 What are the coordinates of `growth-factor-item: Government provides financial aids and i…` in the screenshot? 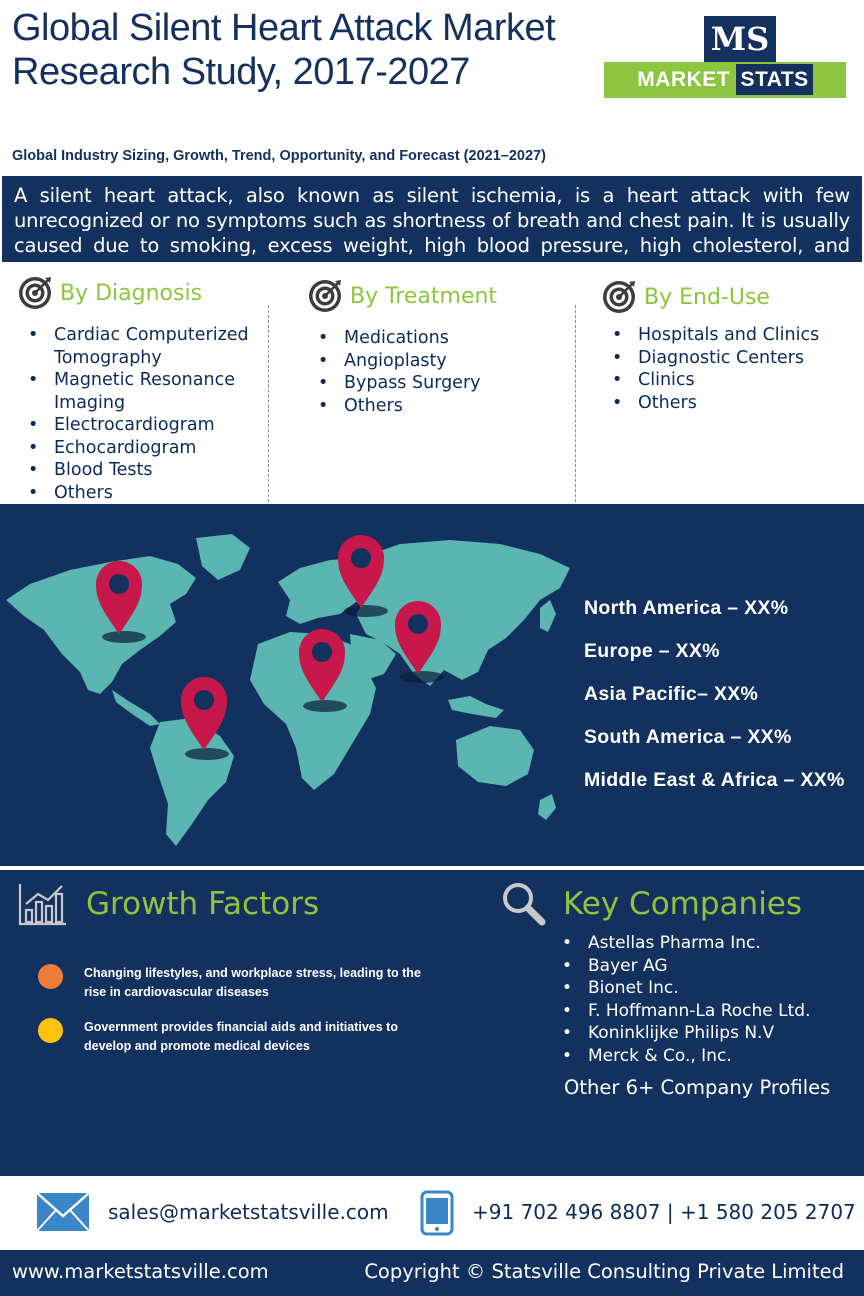 It's located at (241, 1037).